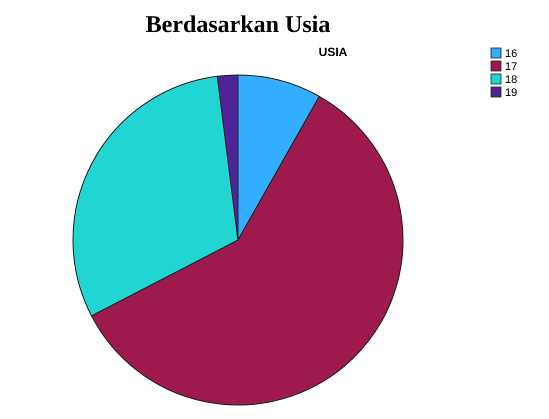 This screenshot has height=419, width=549. I want to click on legend-label: 19, so click(511, 93).